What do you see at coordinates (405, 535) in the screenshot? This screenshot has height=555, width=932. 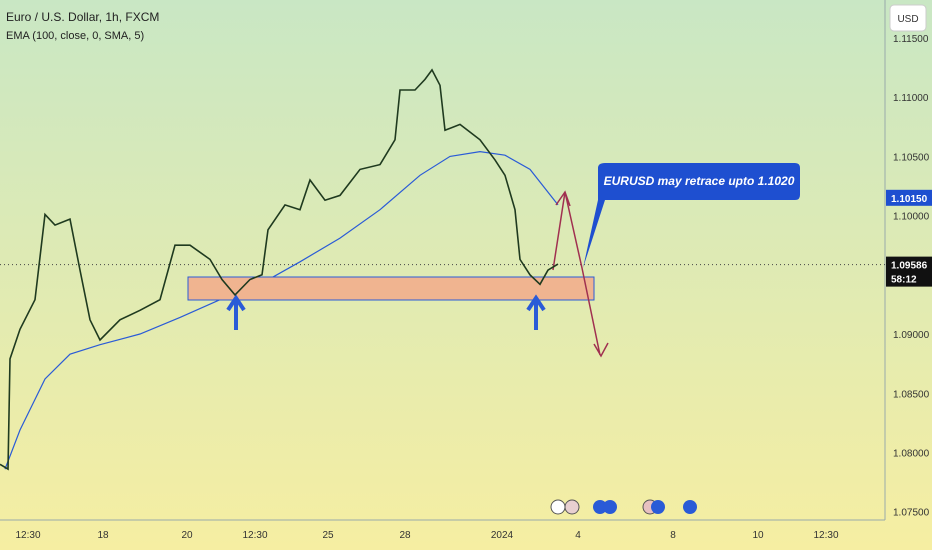 I see `x-tick-label: 28` at bounding box center [405, 535].